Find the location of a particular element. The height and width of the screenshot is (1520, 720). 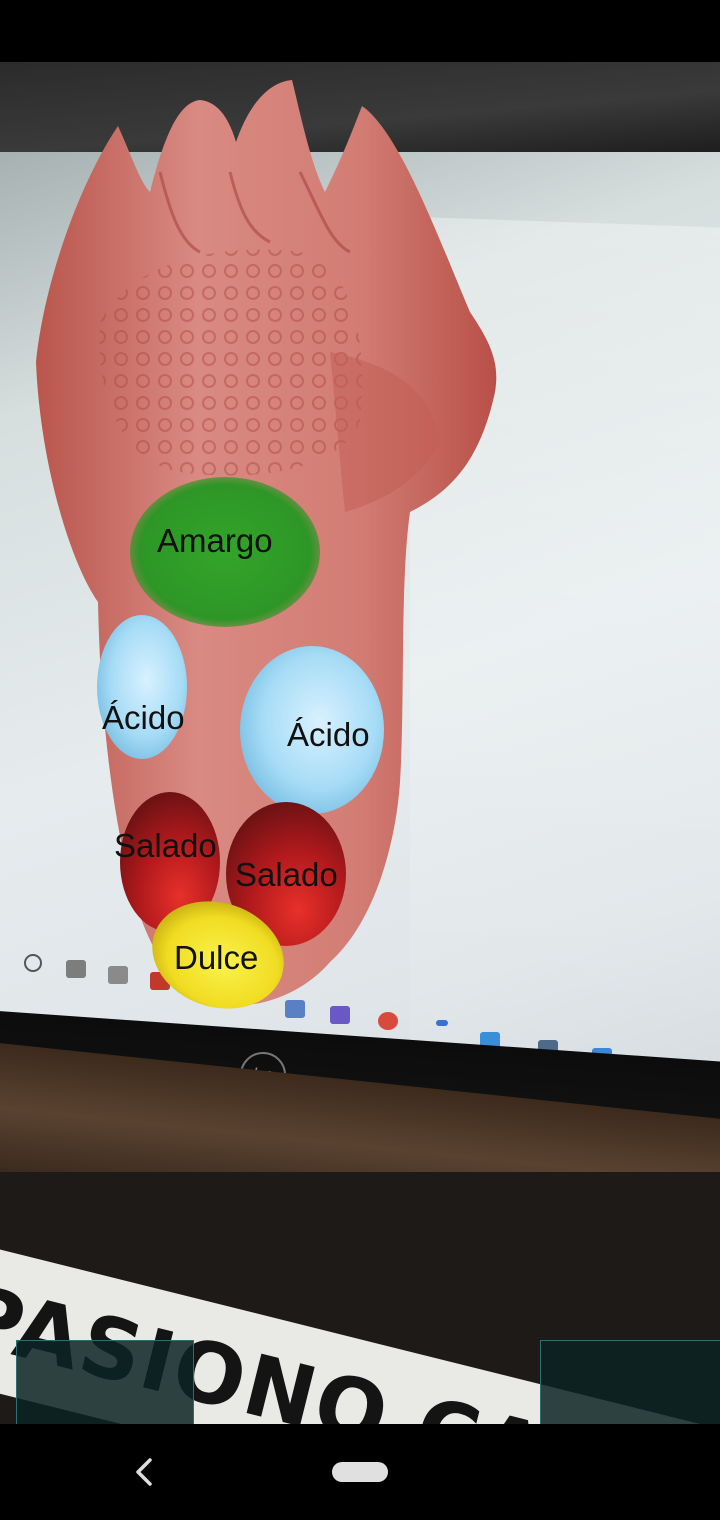

sweet-zone is located at coordinates (218, 955).